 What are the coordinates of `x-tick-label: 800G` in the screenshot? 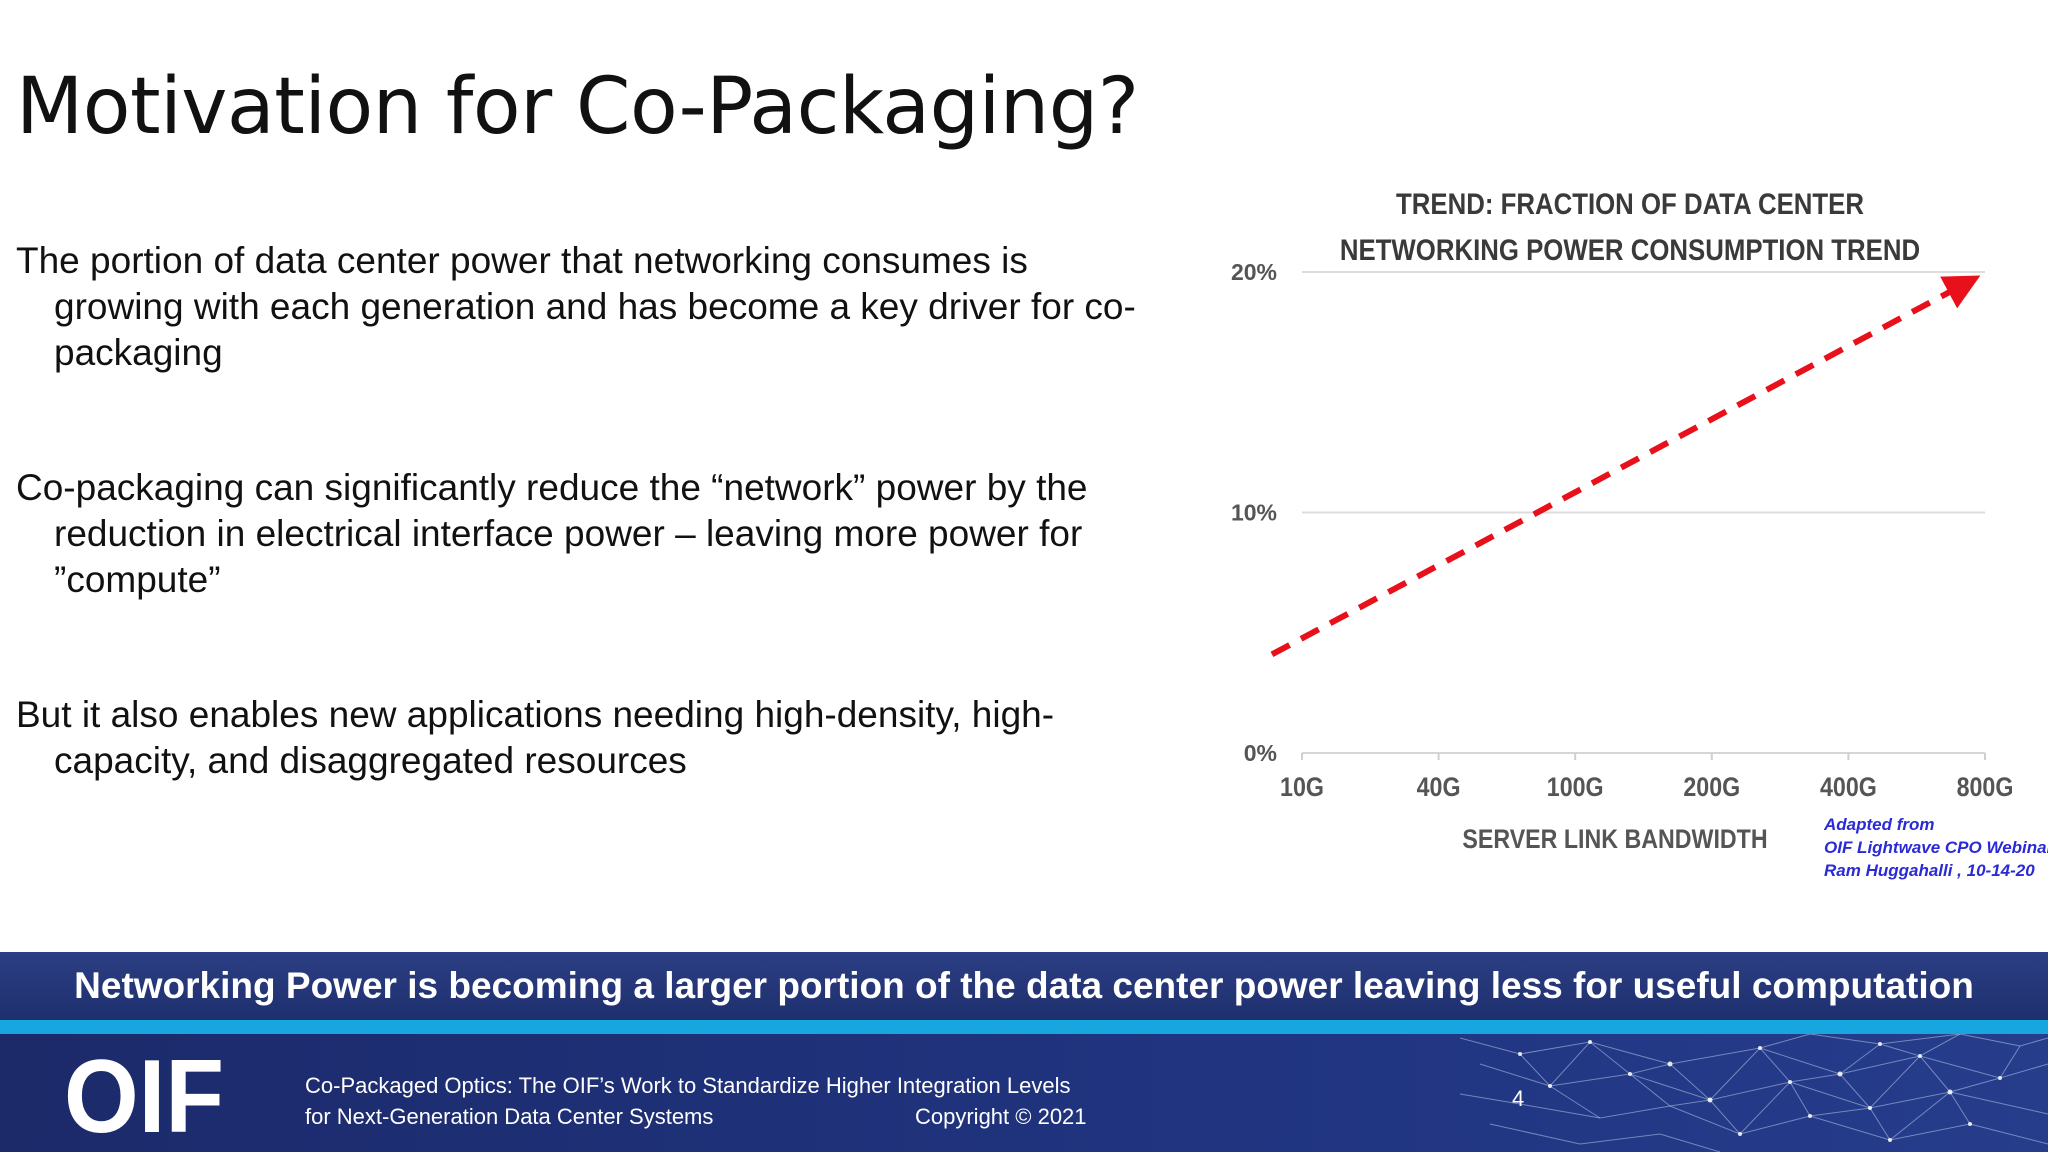 It's located at (1985, 787).